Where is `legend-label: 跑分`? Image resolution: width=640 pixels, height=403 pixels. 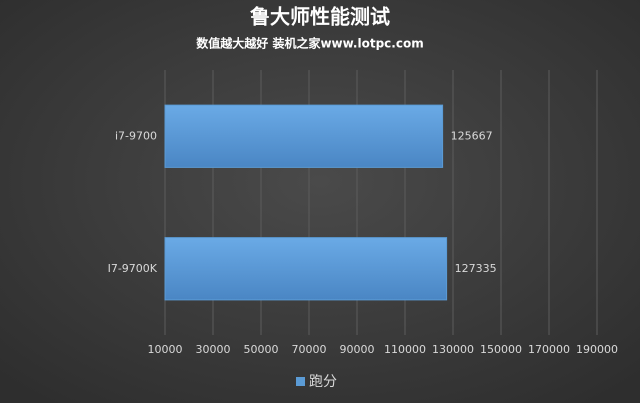 legend-label: 跑分 is located at coordinates (323, 382).